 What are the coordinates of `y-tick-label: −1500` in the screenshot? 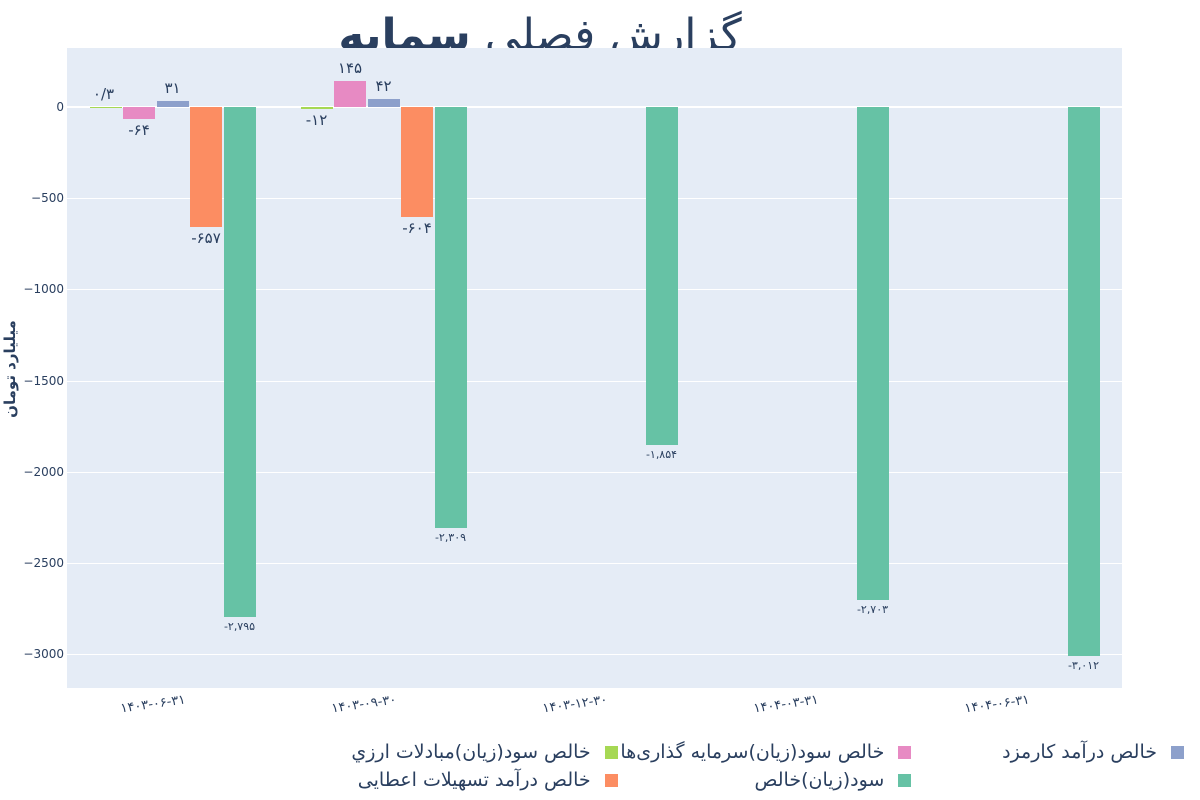 It's located at (43, 380).